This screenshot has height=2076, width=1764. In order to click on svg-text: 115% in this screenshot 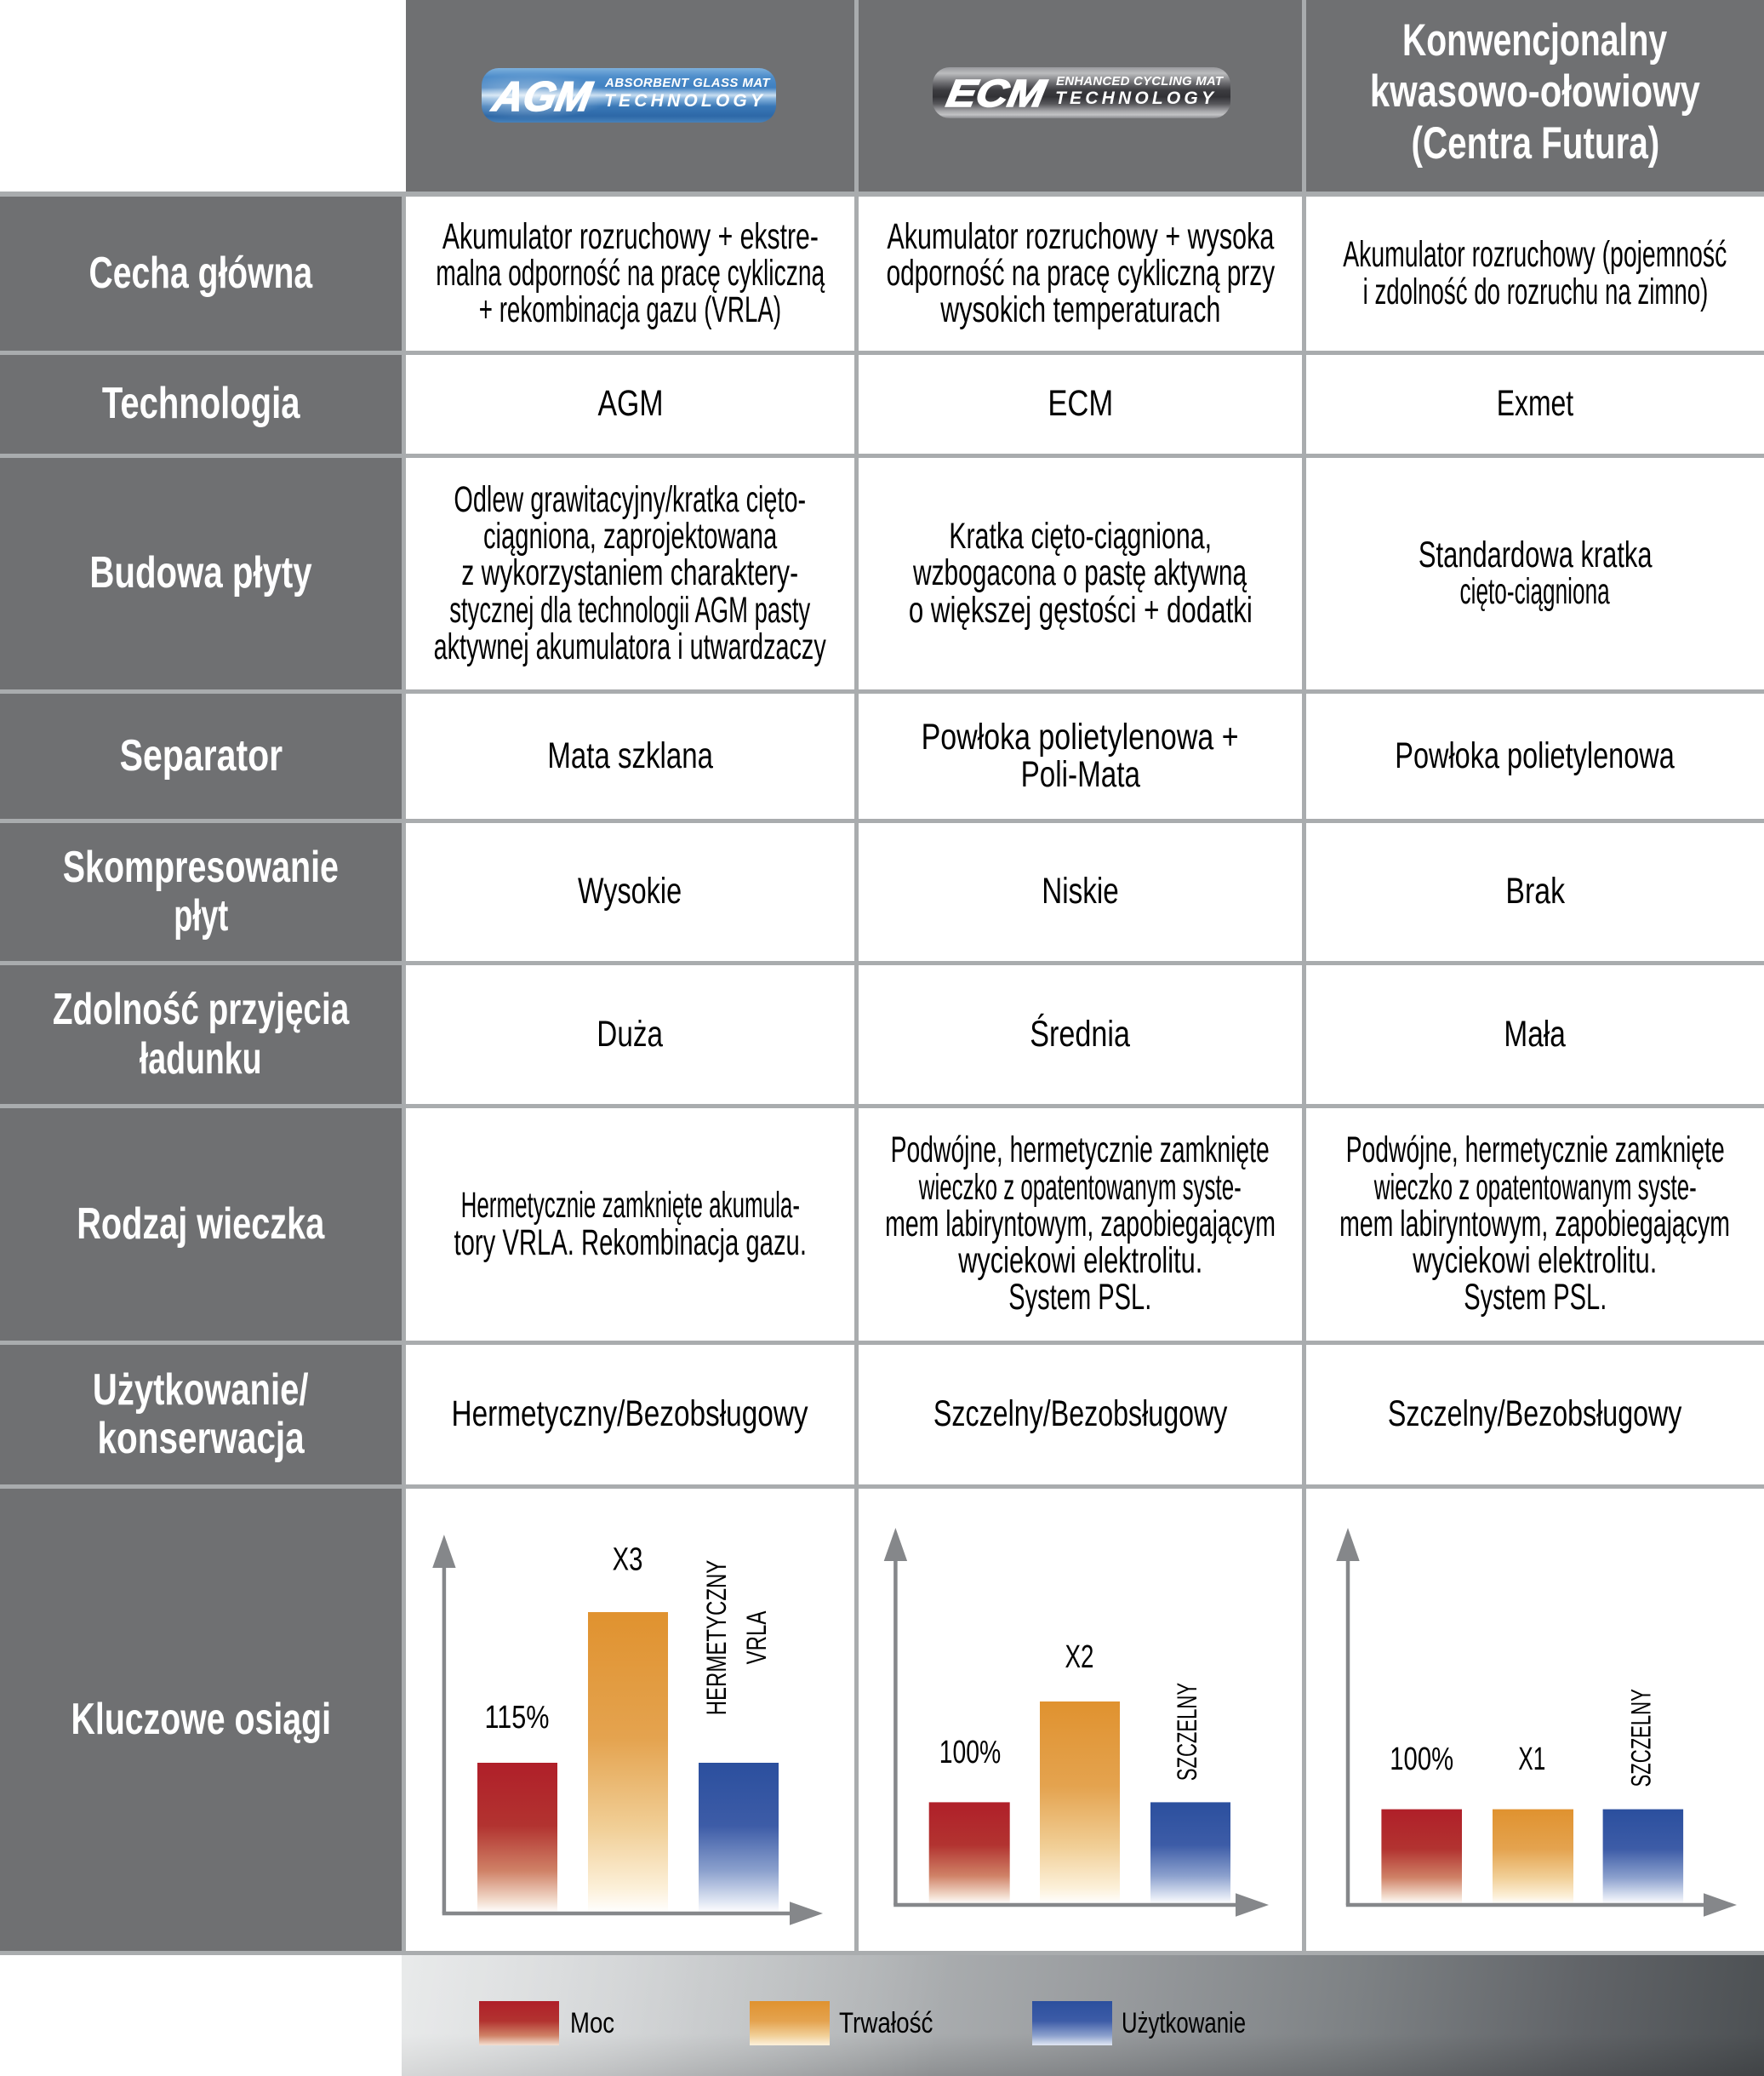, I will do `click(517, 1718)`.